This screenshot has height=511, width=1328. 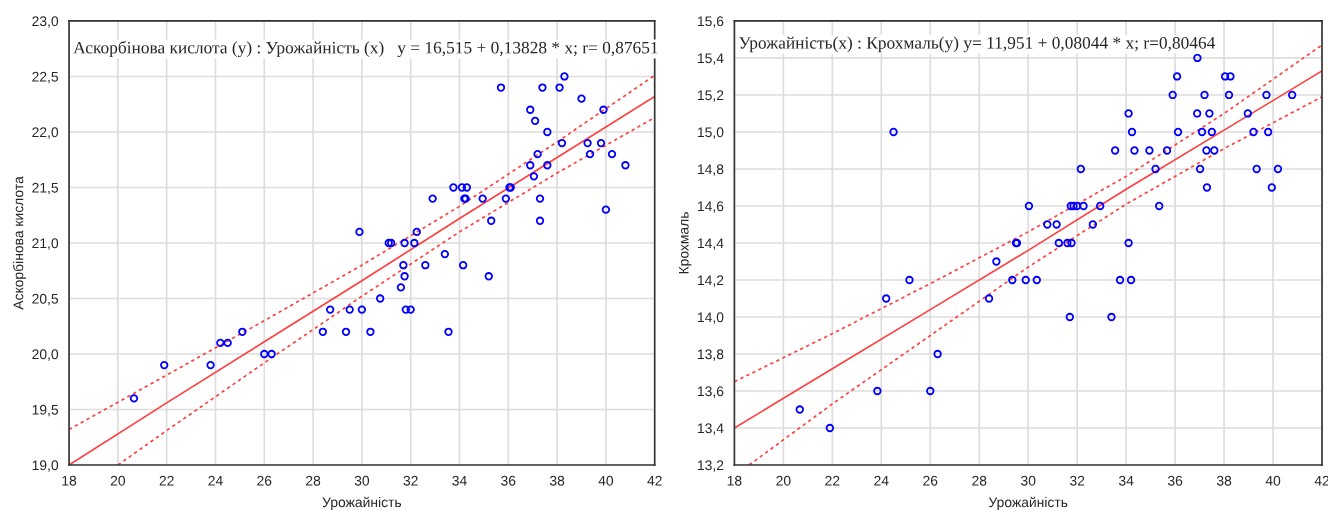 What do you see at coordinates (711, 281) in the screenshot?
I see `y-tick-label: 14,2` at bounding box center [711, 281].